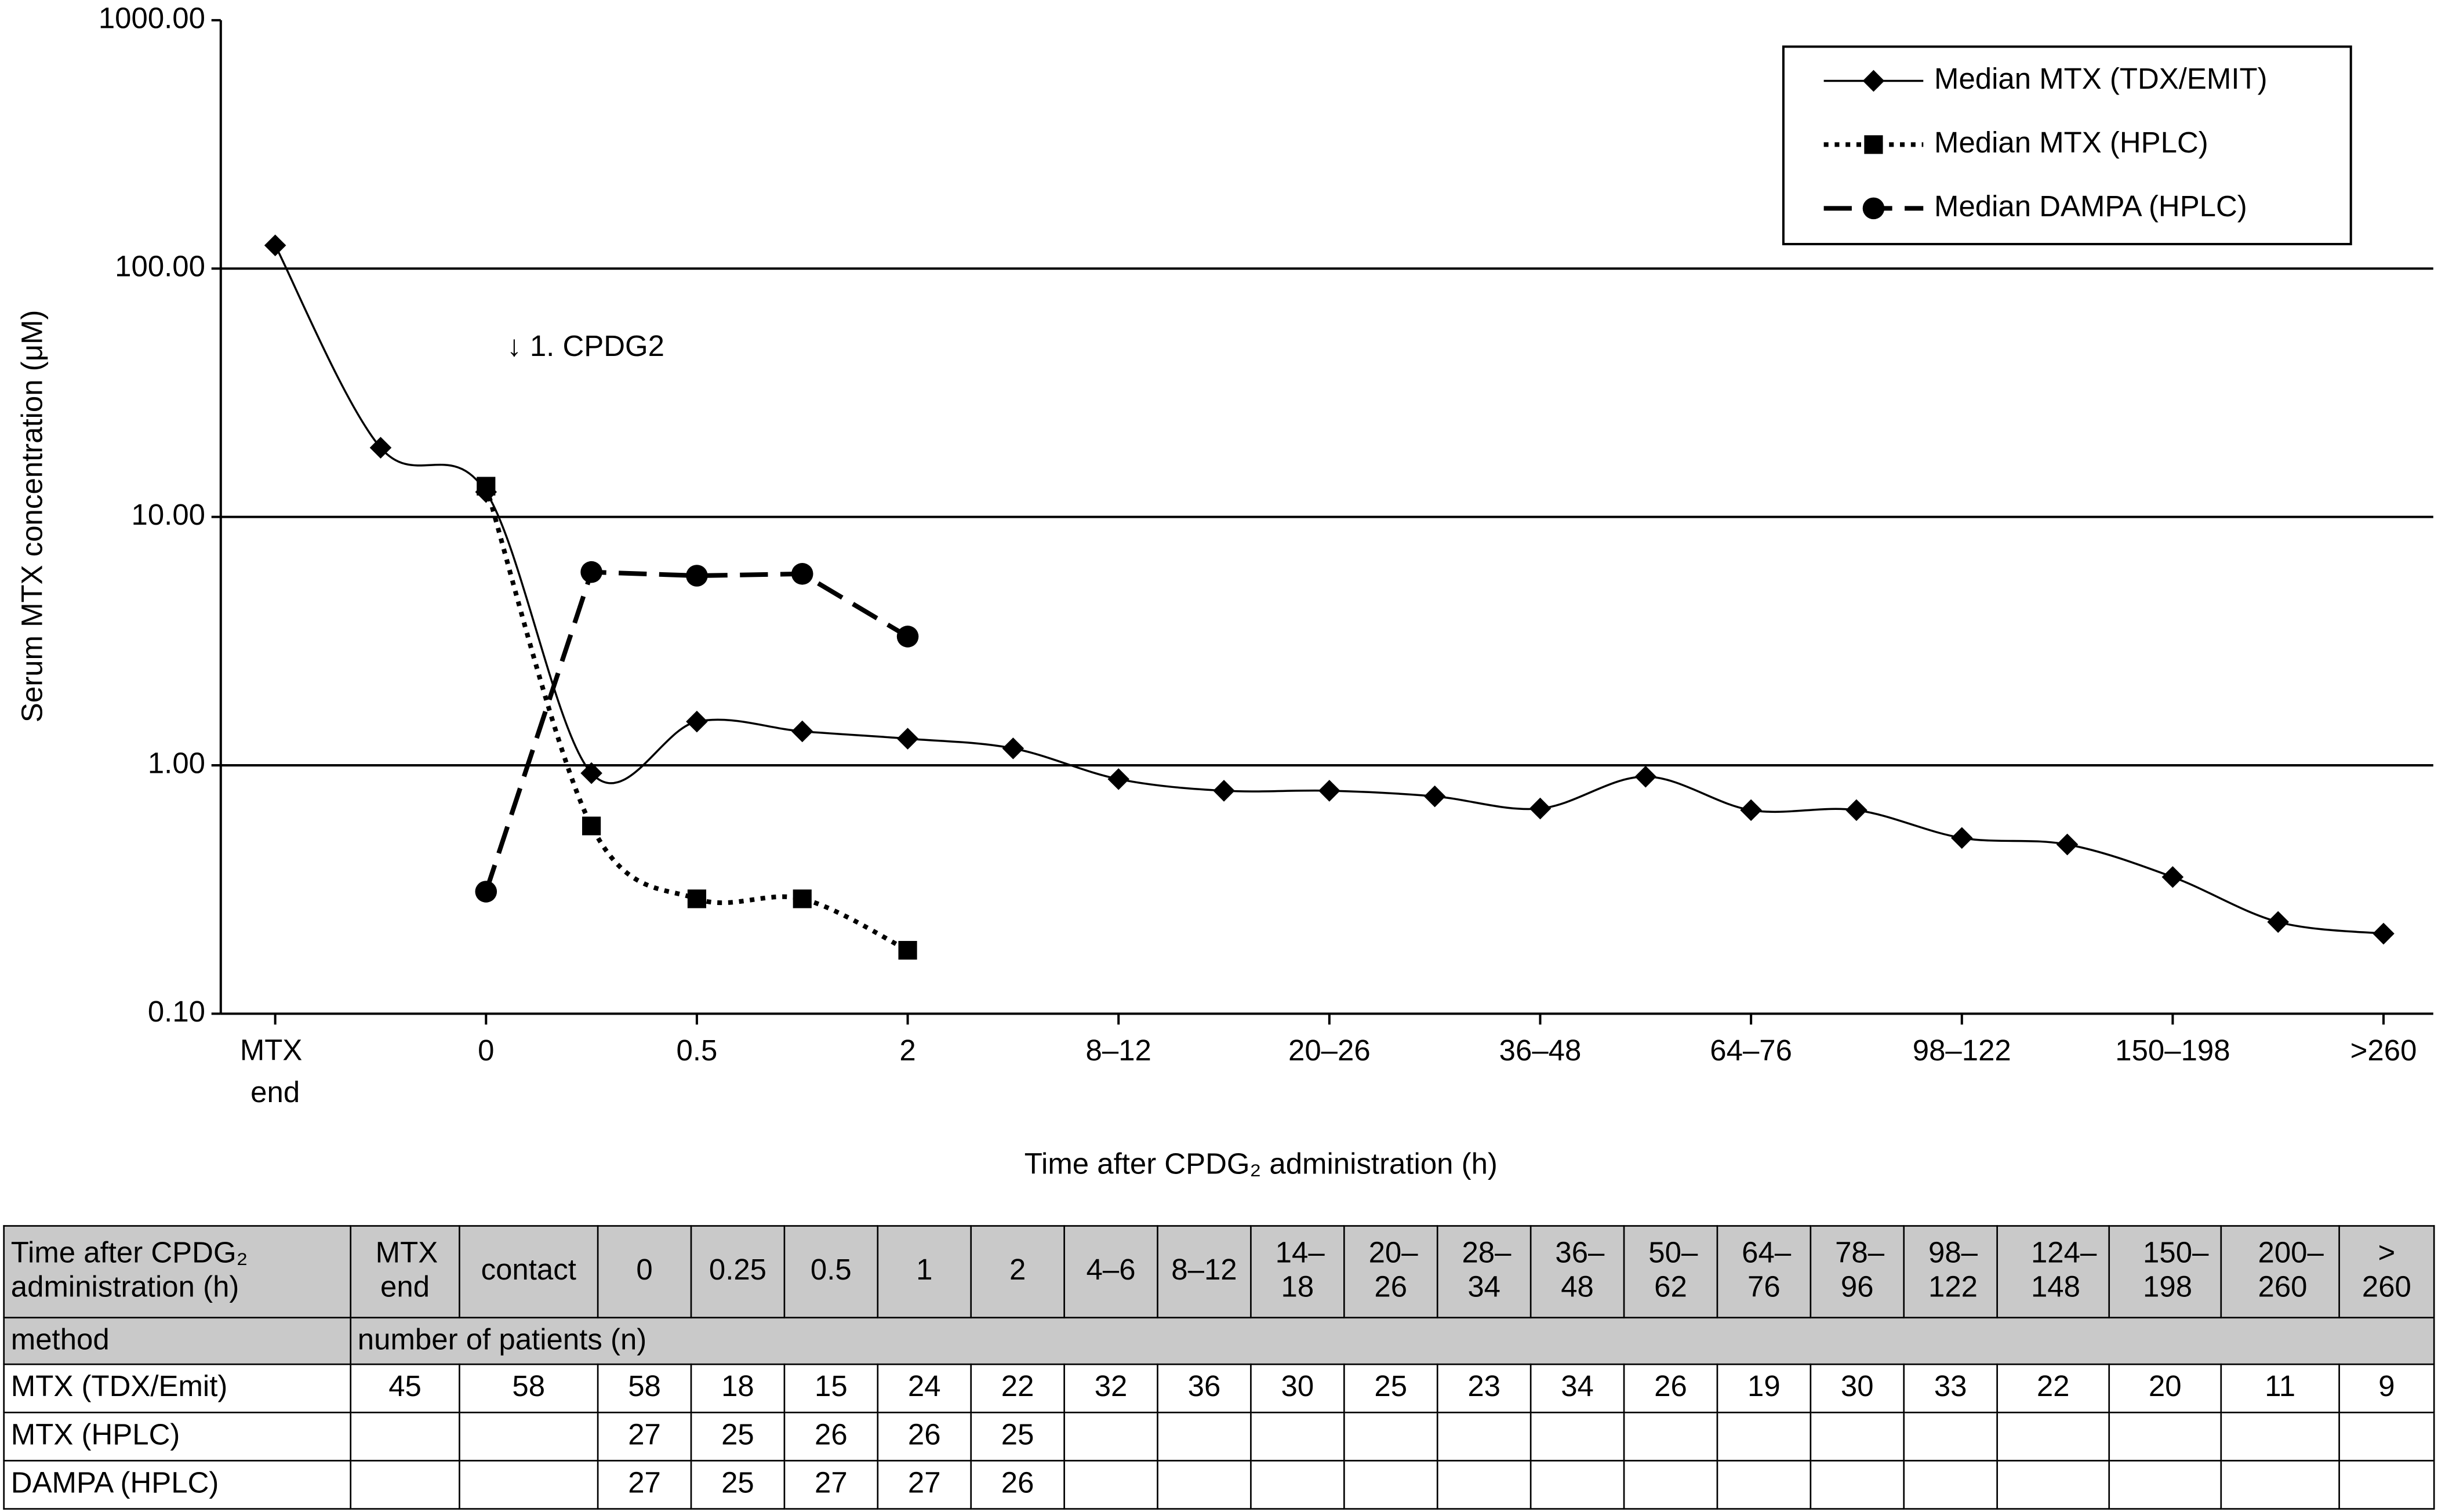  I want to click on column-header: 0.5, so click(831, 1272).